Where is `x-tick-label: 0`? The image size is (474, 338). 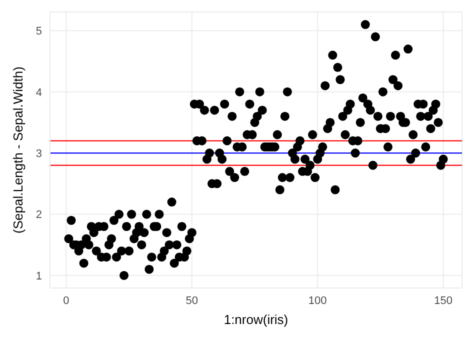
x-tick-label: 0 is located at coordinates (66, 300).